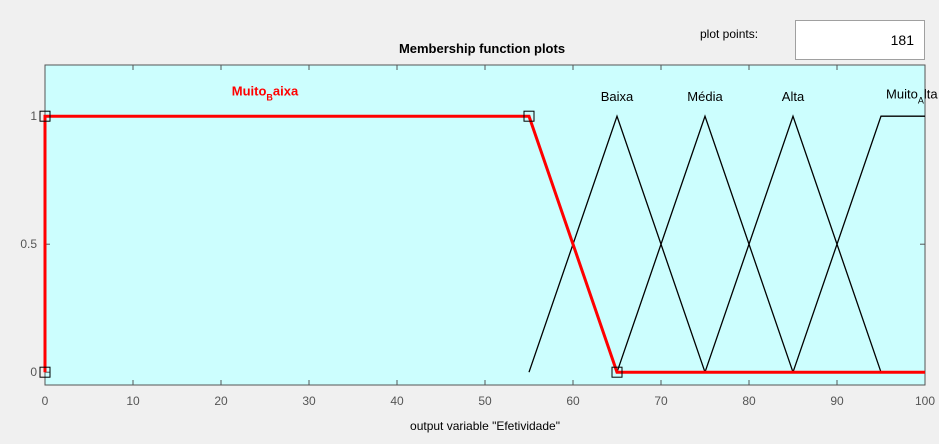 The width and height of the screenshot is (939, 444). What do you see at coordinates (617, 96) in the screenshot?
I see `mf-label-baixa: Baixa` at bounding box center [617, 96].